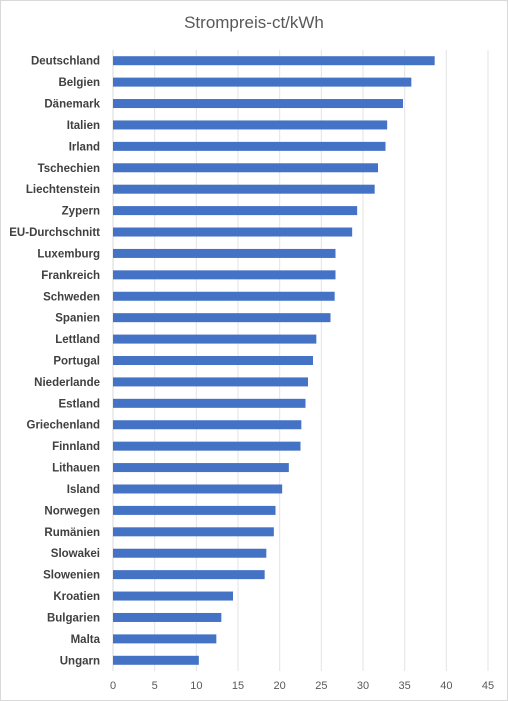 Image resolution: width=508 pixels, height=701 pixels. I want to click on category-label: Belgien, so click(79, 83).